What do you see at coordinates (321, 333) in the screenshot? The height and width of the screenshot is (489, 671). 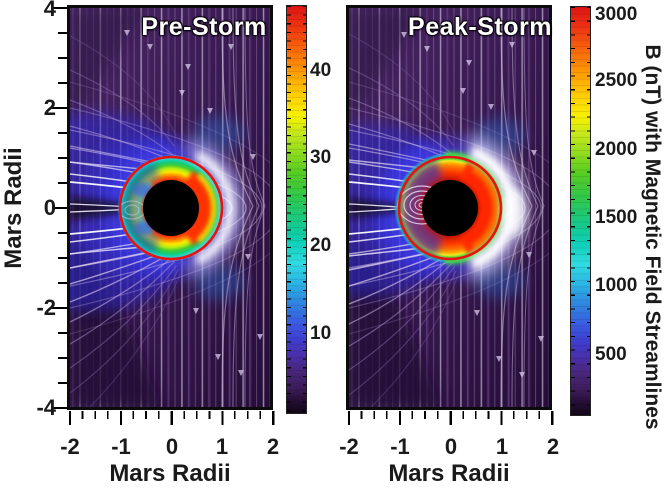 I see `colorbar-tick-label: 10` at bounding box center [321, 333].